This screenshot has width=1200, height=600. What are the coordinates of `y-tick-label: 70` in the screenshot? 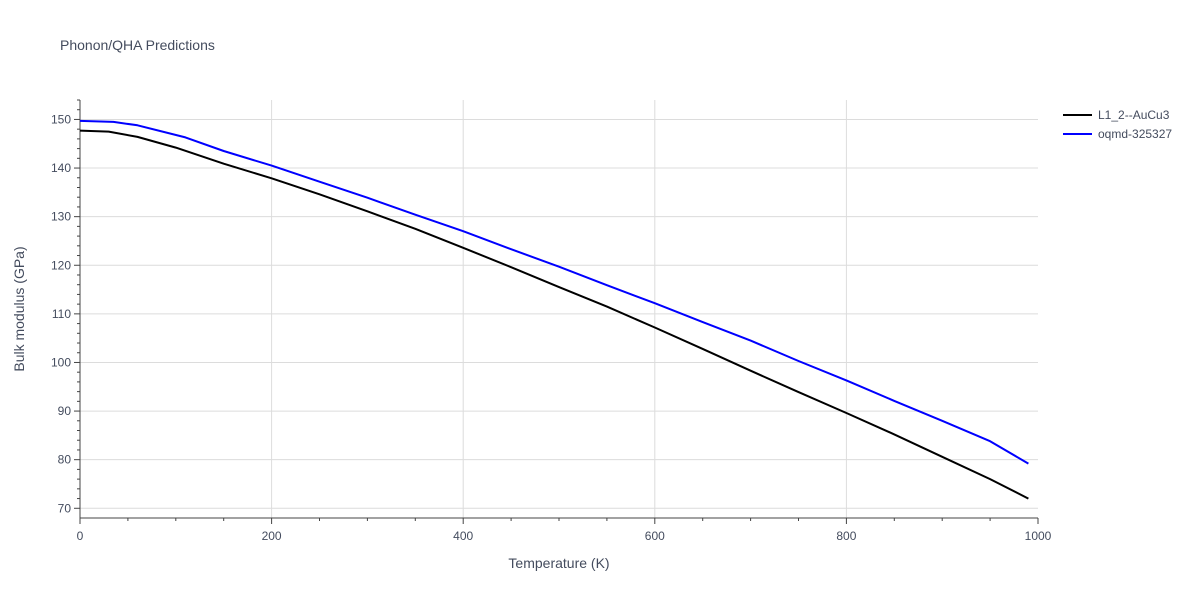 It's located at (65, 508).